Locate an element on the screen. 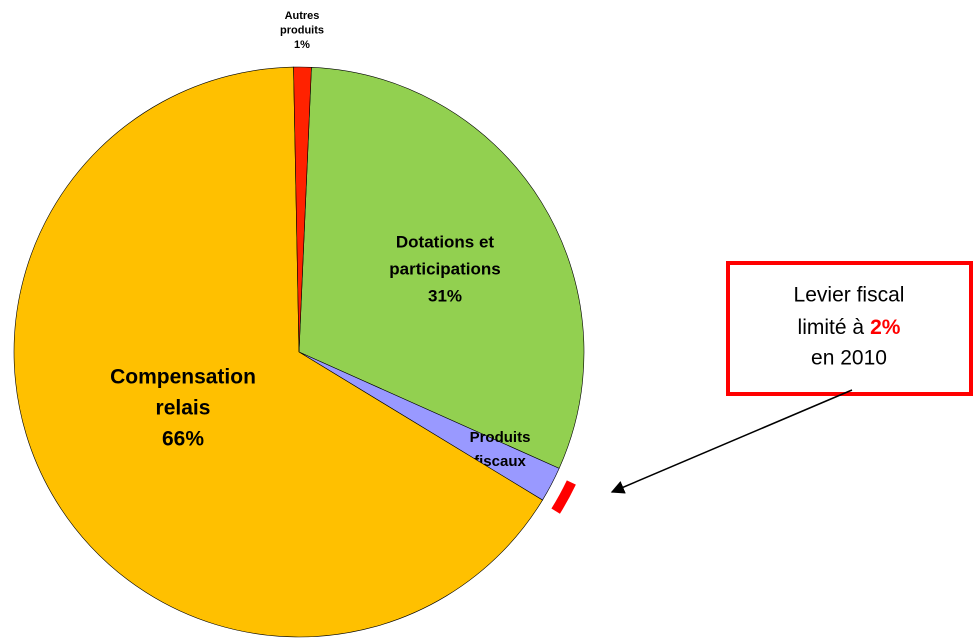 The image size is (973, 638). slice-label: Compensation is located at coordinates (183, 377).